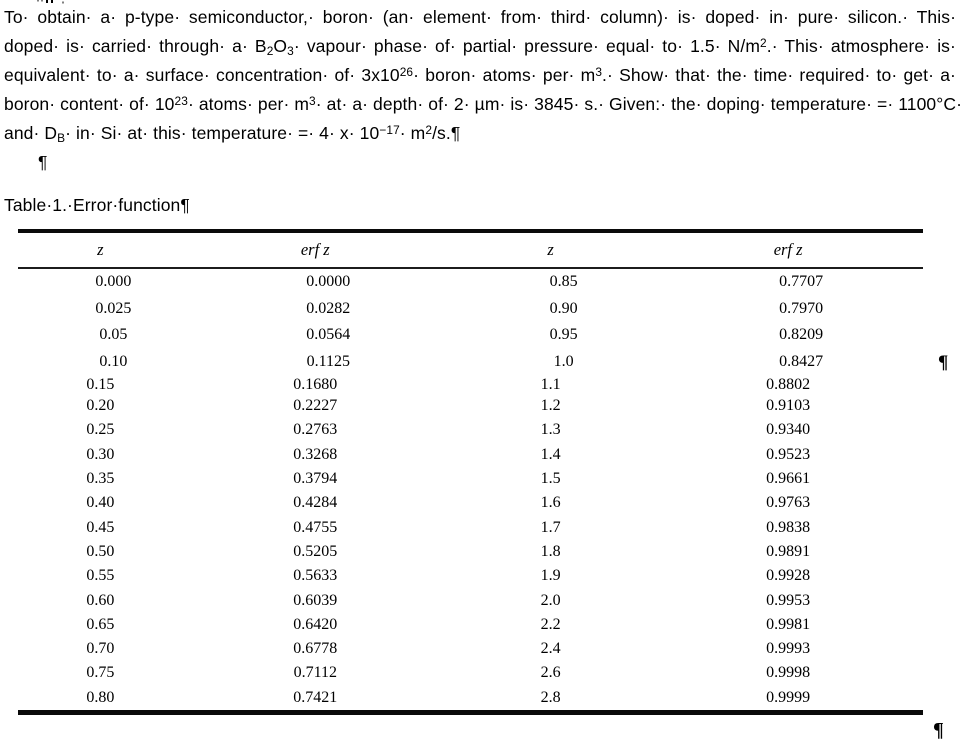 The image size is (968, 747). What do you see at coordinates (788, 576) in the screenshot?
I see `table-cell: 0.9928` at bounding box center [788, 576].